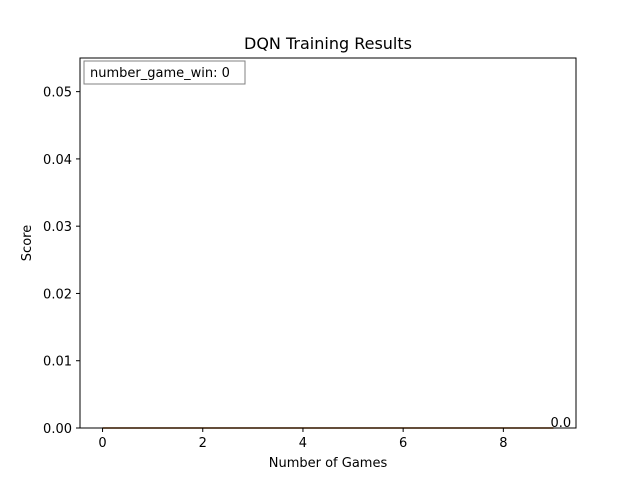  I want to click on x-axis-ticks: 0 2 4 6 8, so click(302, 439).